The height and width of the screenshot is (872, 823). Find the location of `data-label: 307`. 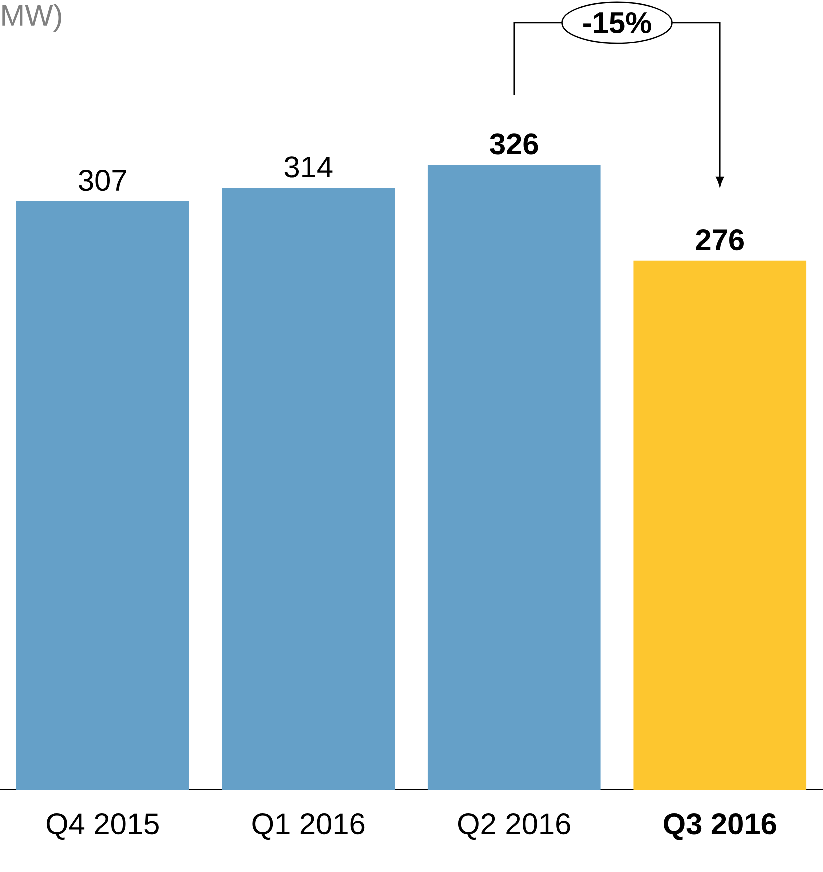

data-label: 307 is located at coordinates (102, 181).